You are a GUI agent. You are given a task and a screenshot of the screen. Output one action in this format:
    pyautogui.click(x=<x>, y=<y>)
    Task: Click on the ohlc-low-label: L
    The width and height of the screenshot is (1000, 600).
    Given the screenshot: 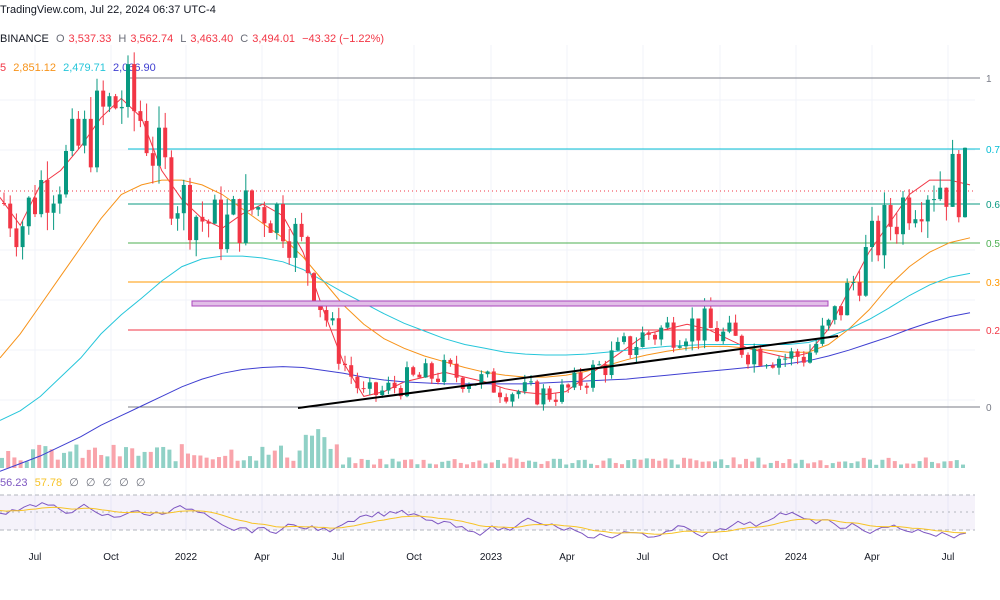 What is the action you would take?
    pyautogui.click(x=183, y=39)
    